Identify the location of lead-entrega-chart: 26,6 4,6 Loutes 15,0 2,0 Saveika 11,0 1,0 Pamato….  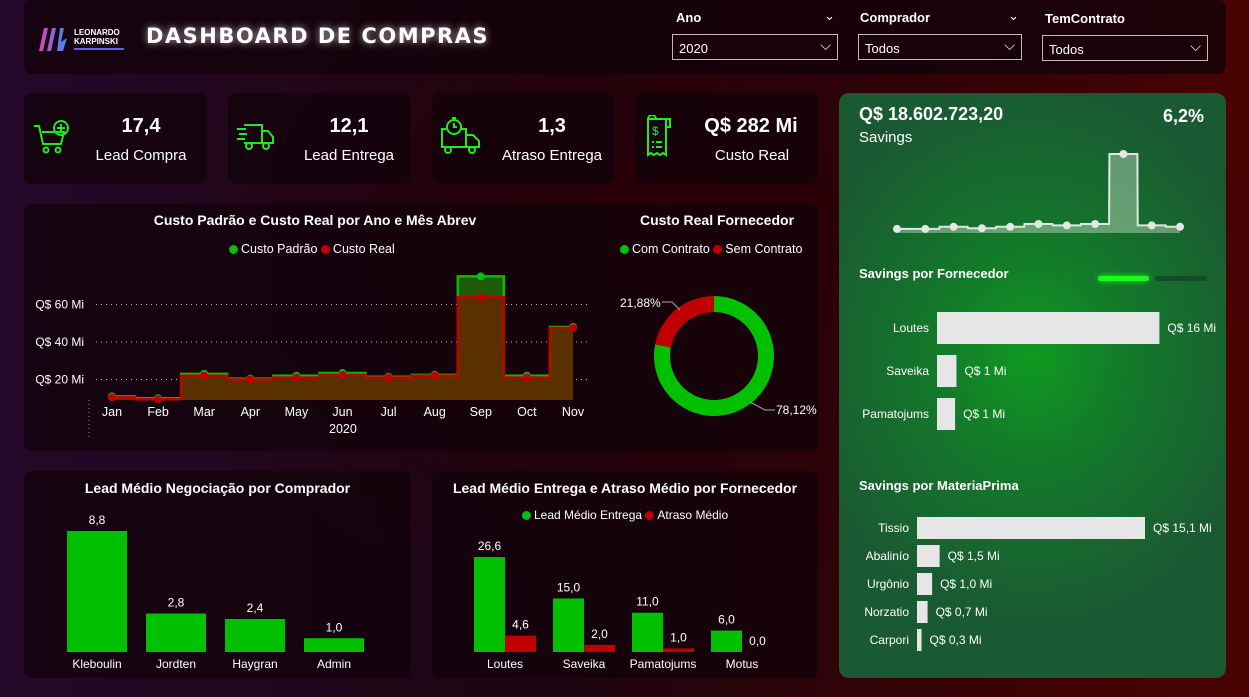
(620, 605).